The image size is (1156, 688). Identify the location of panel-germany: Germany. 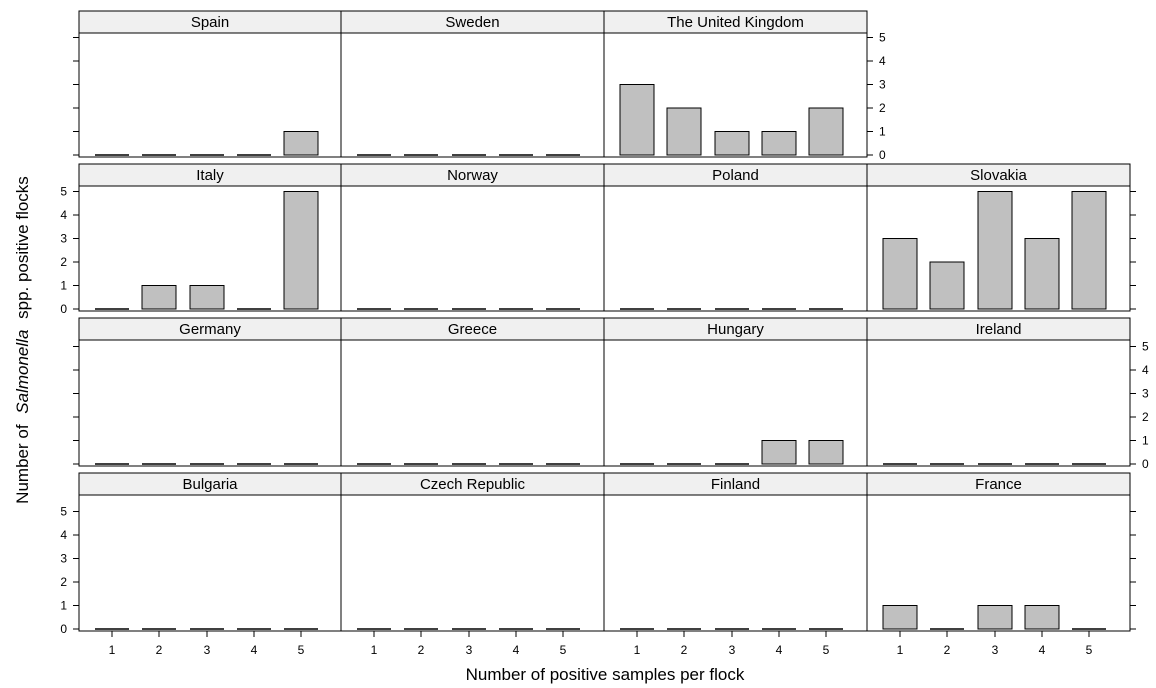
(210, 392).